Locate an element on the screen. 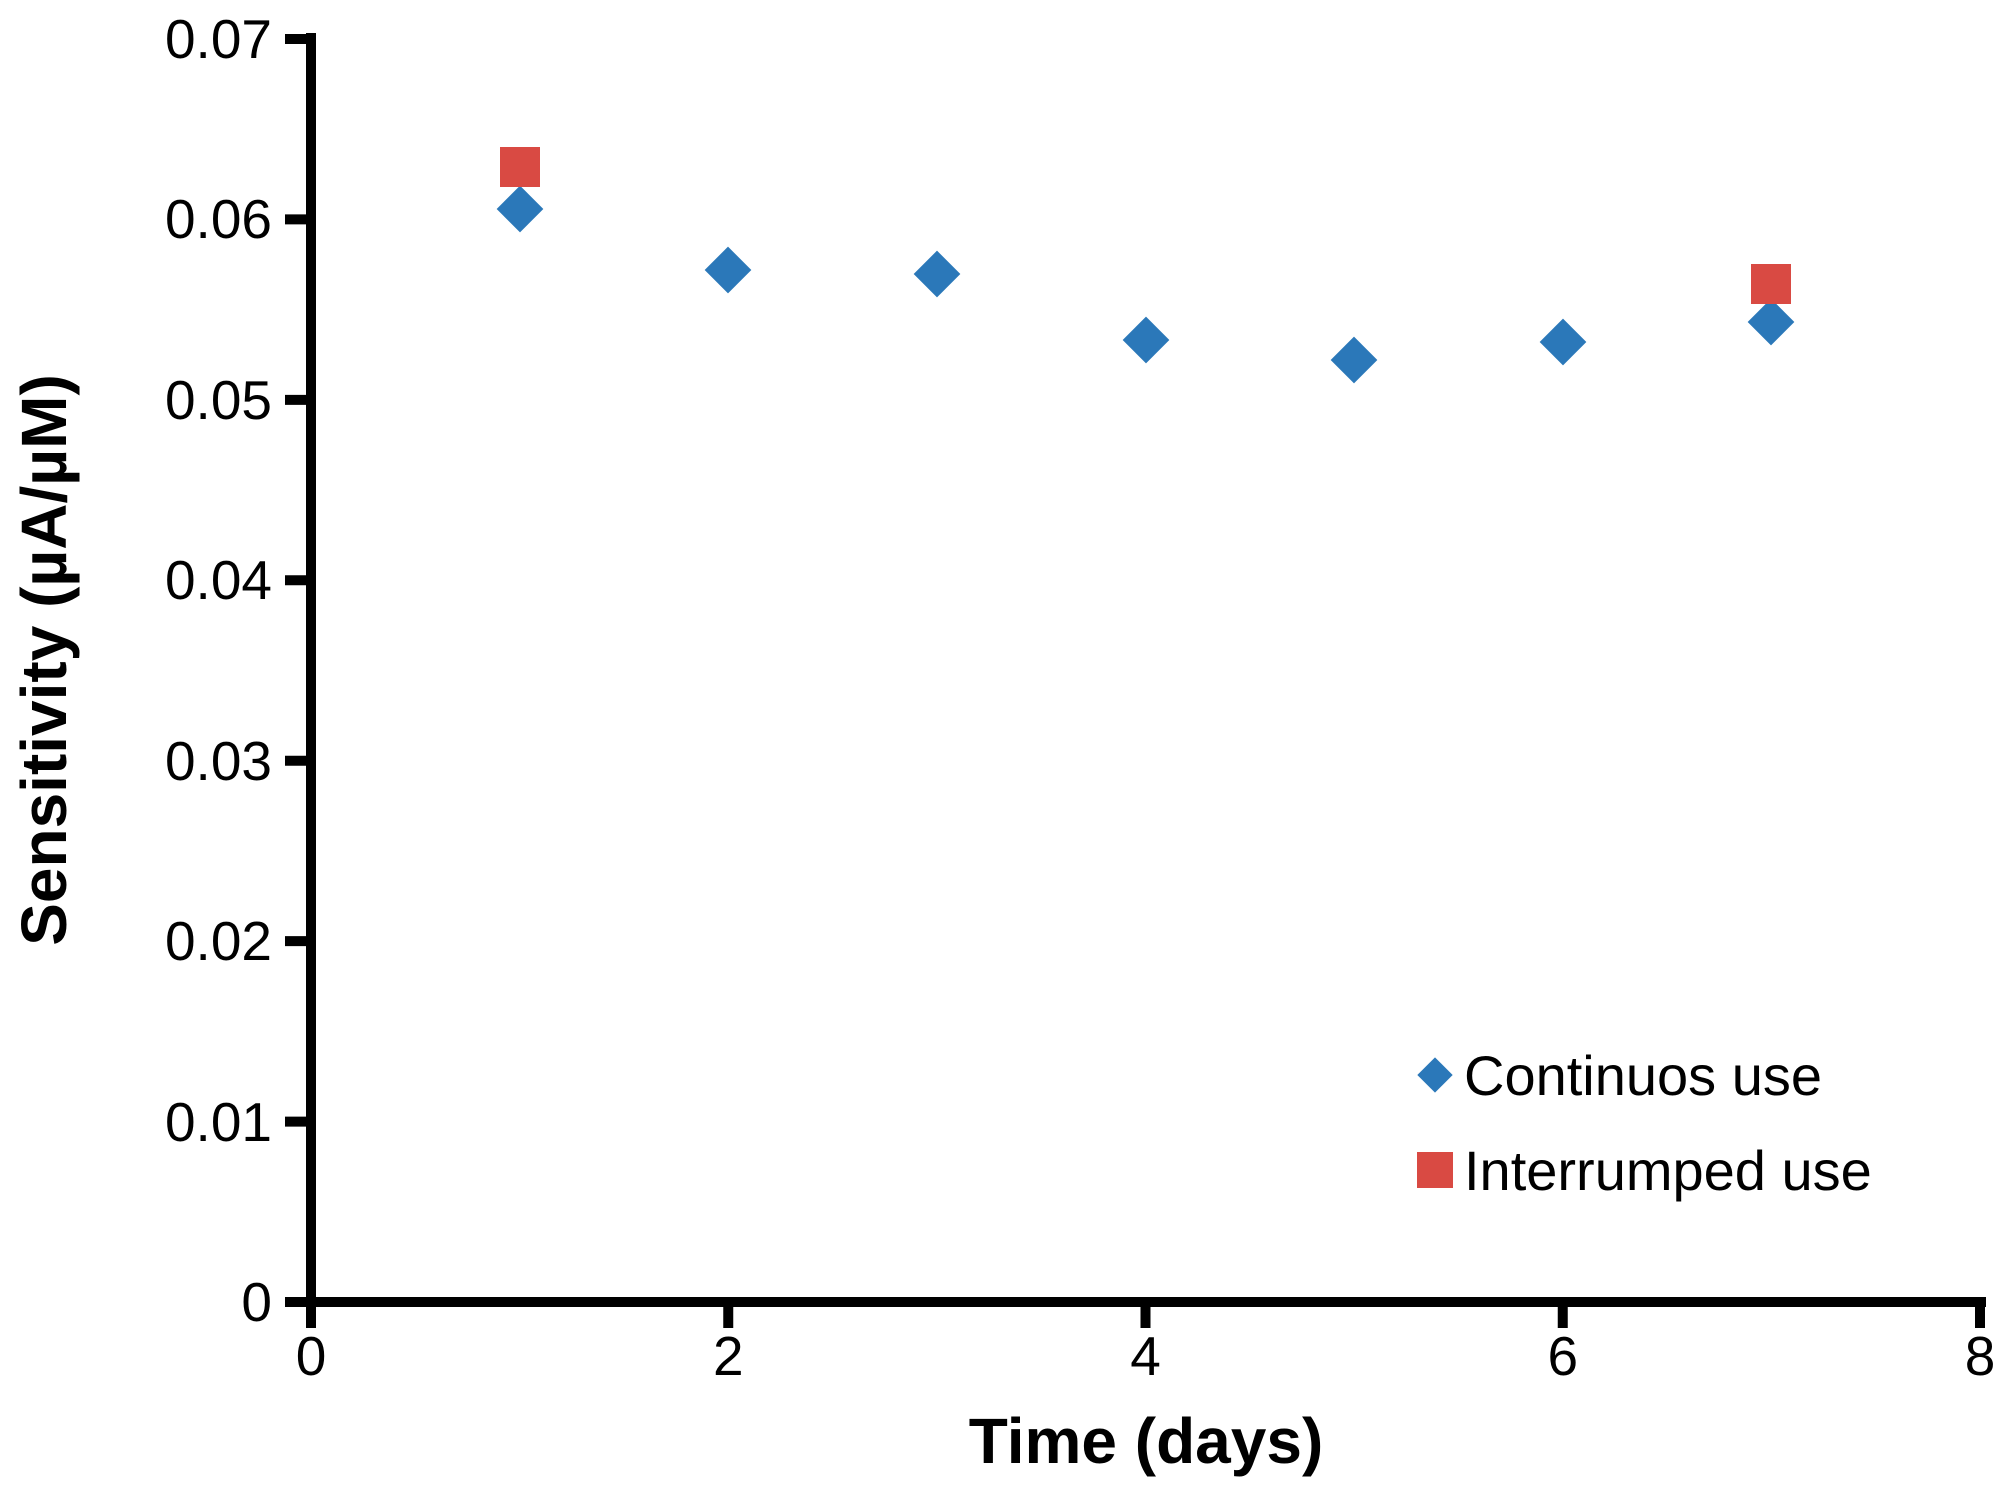  y-tick-label: 0.07 is located at coordinates (218, 39).